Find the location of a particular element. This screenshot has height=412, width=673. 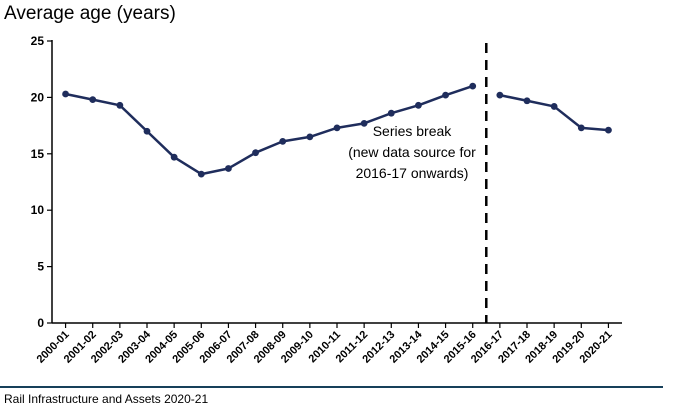

y-tick-label: 10 is located at coordinates (38, 210).